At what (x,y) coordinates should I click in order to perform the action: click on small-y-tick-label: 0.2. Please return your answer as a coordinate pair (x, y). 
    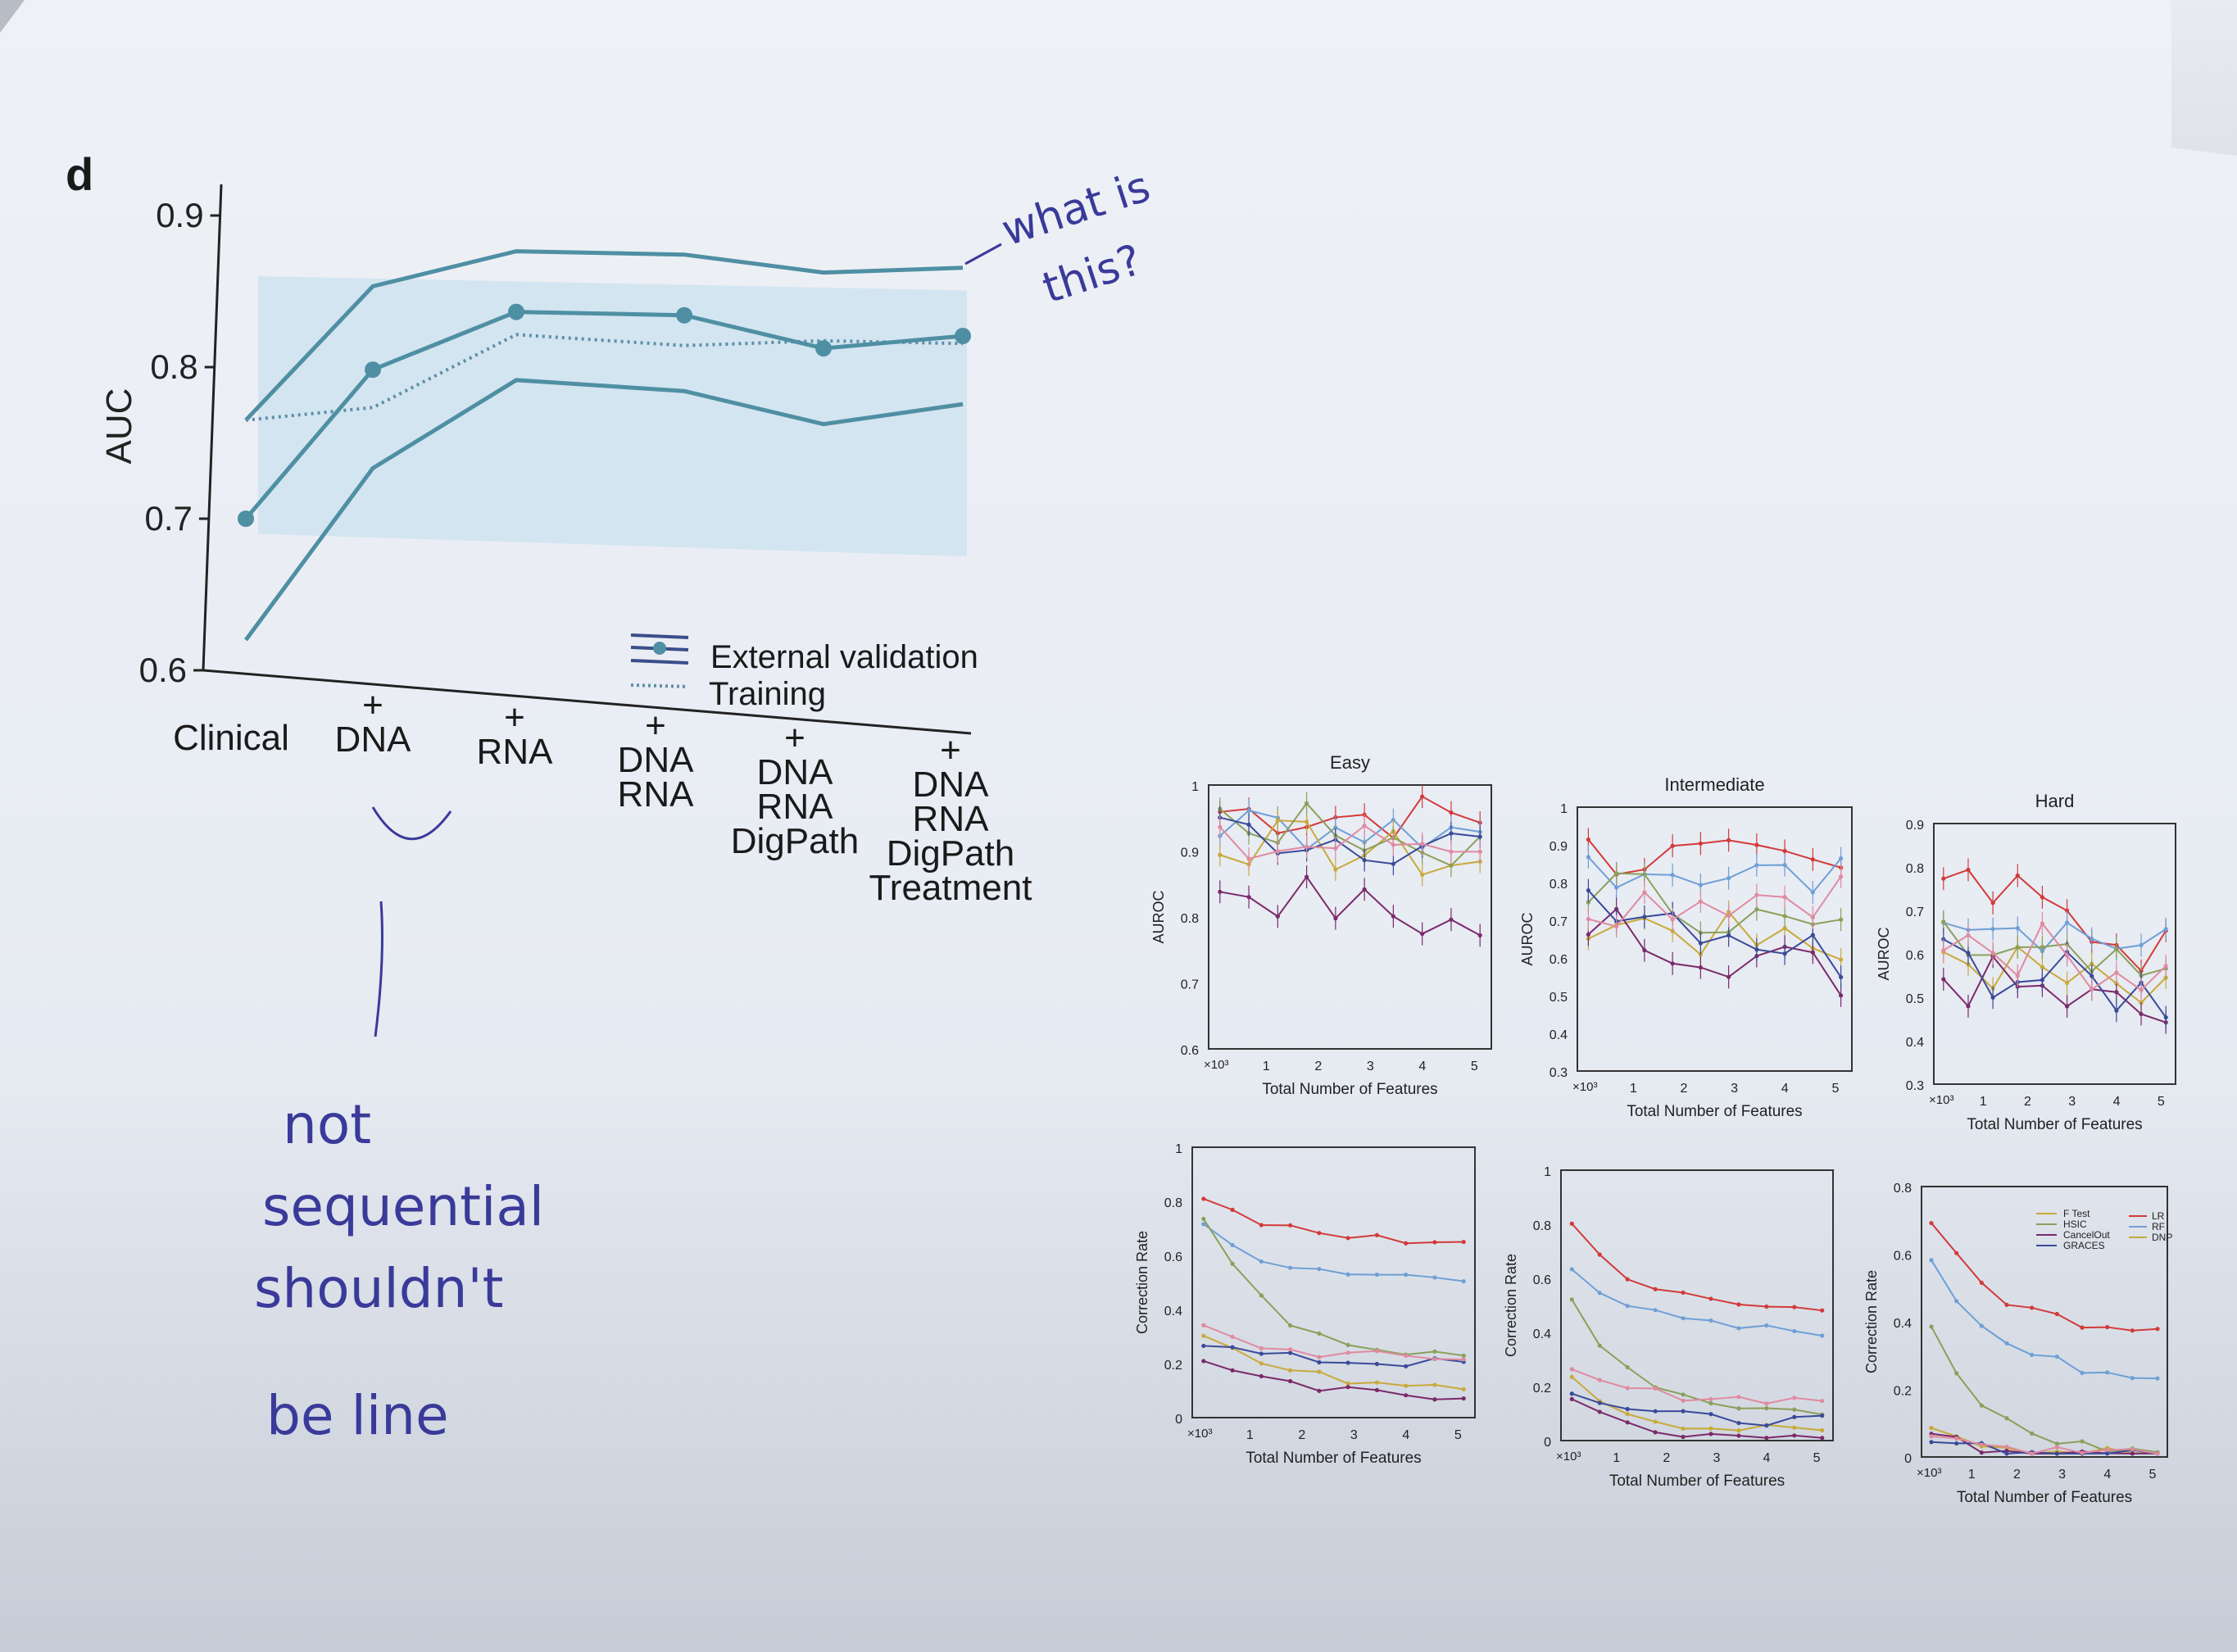
    Looking at the image, I should click on (1903, 1392).